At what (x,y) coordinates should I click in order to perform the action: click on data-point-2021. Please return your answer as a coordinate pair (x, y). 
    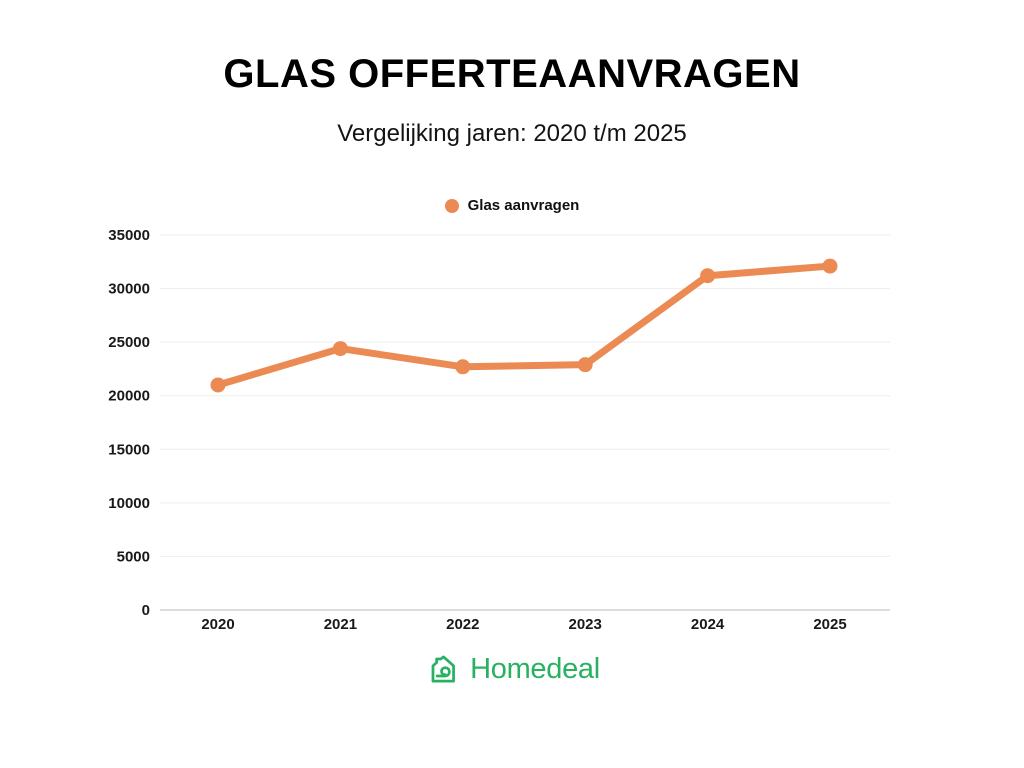
    Looking at the image, I should click on (340, 349).